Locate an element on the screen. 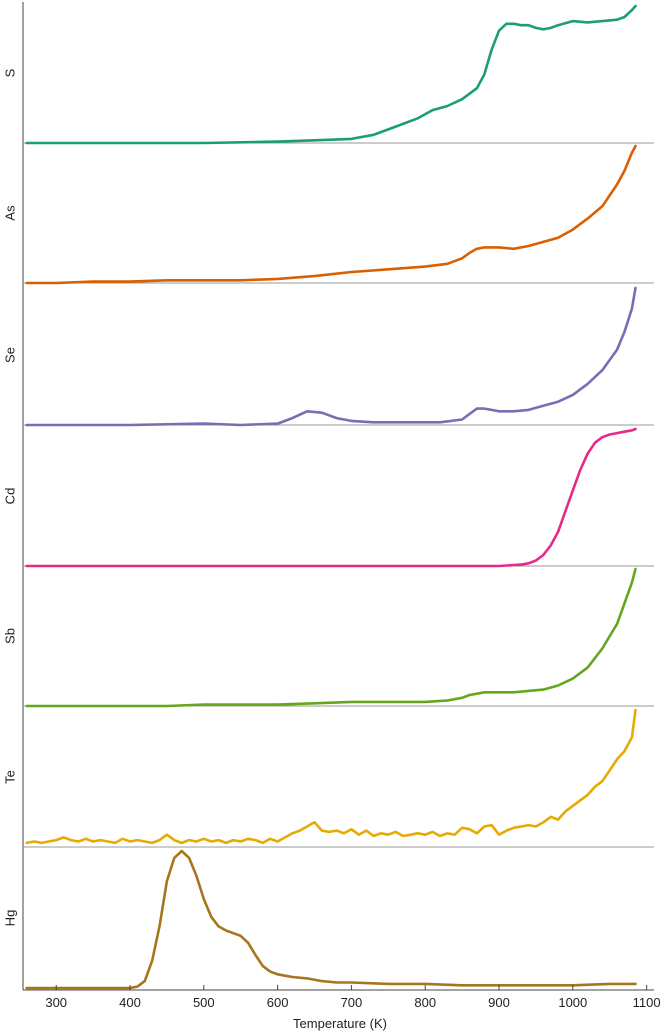 The width and height of the screenshot is (664, 1032). series-line-cd is located at coordinates (331, 497).